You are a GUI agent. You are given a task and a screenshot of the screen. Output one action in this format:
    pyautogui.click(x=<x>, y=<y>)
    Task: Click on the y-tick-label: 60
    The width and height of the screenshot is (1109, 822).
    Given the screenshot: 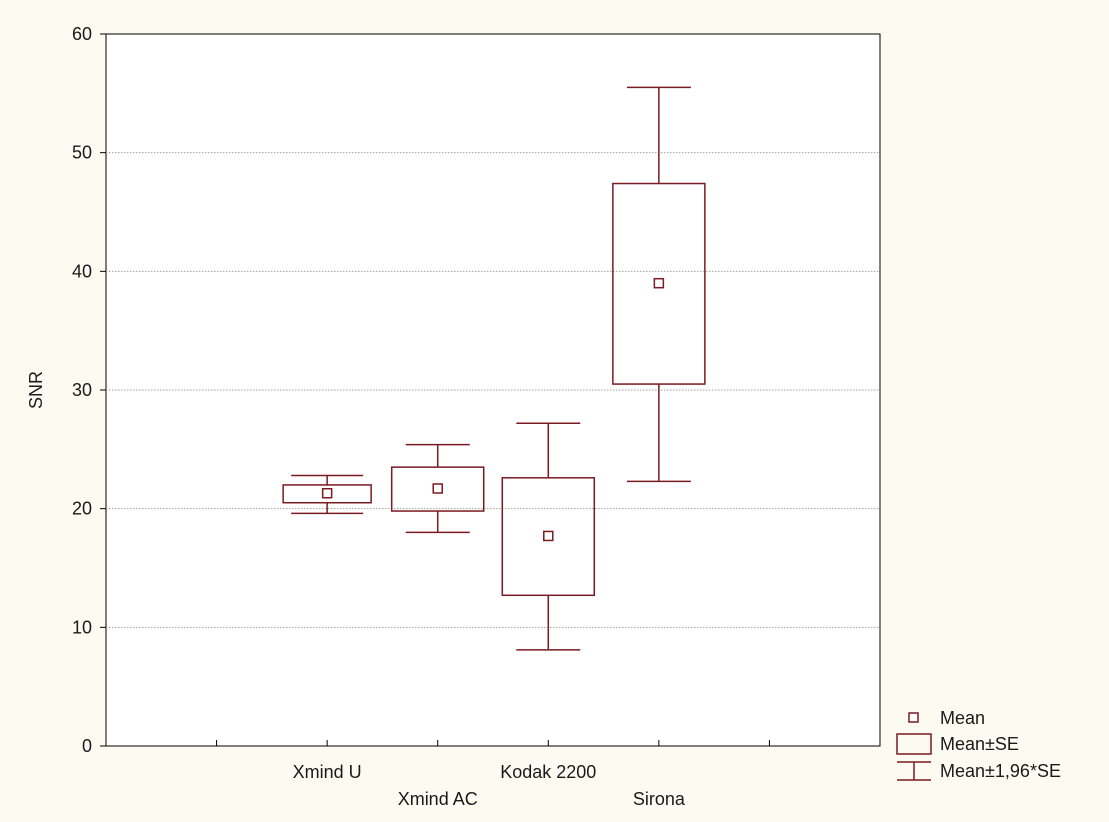 What is the action you would take?
    pyautogui.click(x=82, y=34)
    